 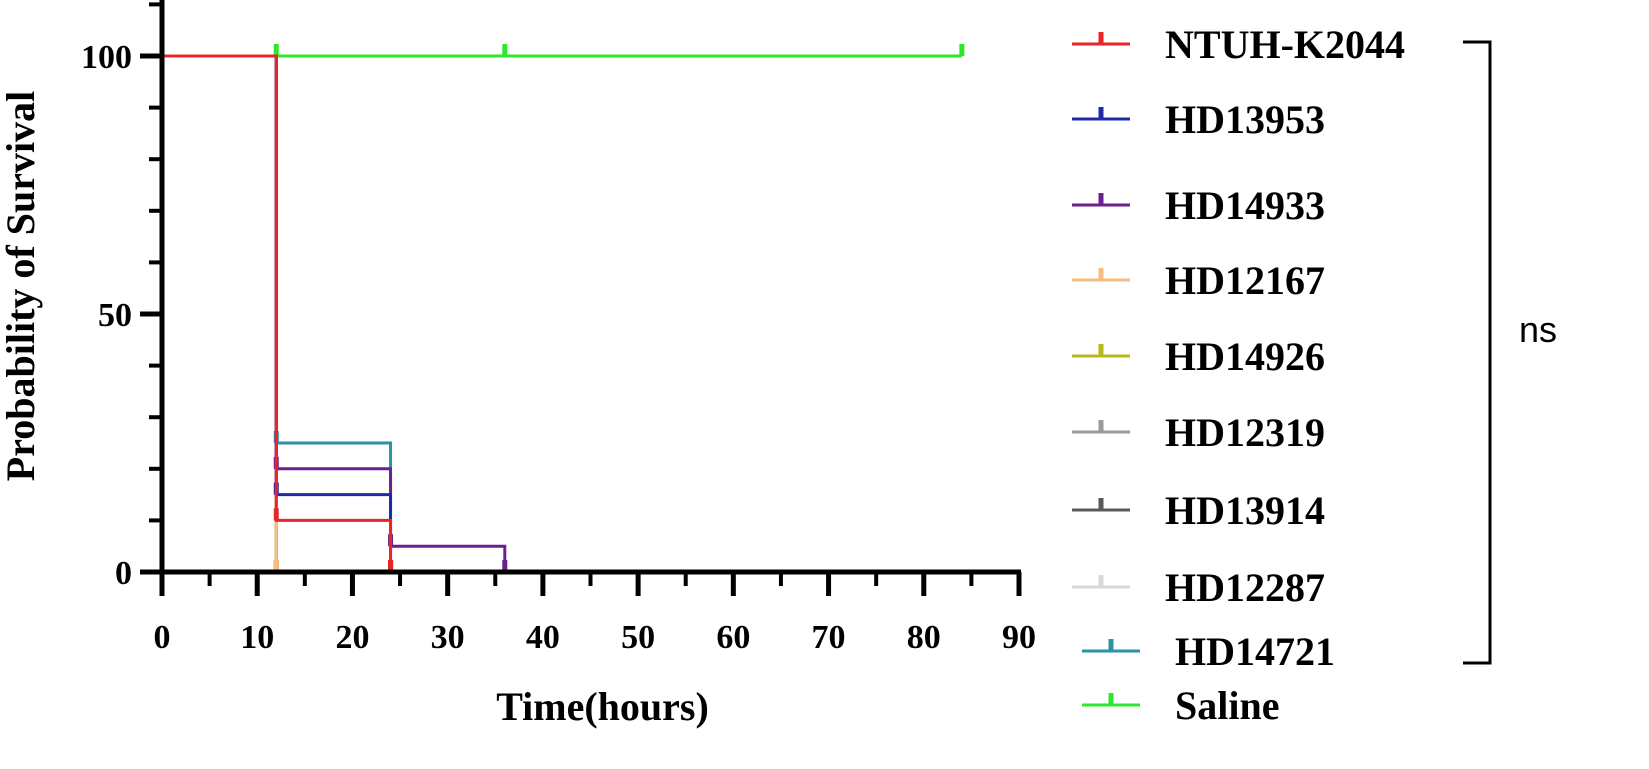 What do you see at coordinates (602, 706) in the screenshot?
I see `x-axis-title: Time(hours)` at bounding box center [602, 706].